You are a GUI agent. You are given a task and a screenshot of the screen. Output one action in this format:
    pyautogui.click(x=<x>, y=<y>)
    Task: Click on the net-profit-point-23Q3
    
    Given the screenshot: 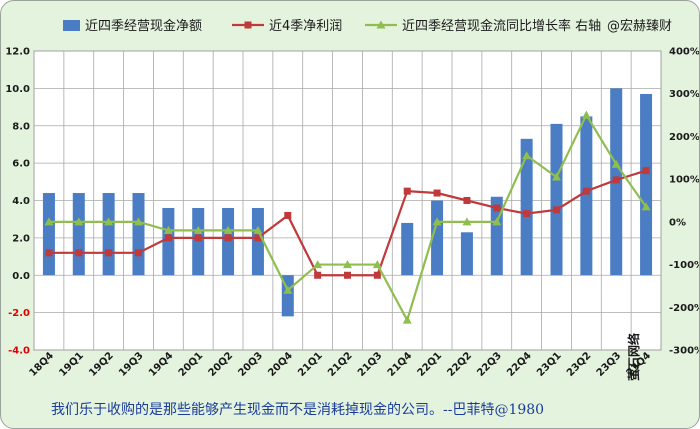 What is the action you would take?
    pyautogui.click(x=616, y=180)
    